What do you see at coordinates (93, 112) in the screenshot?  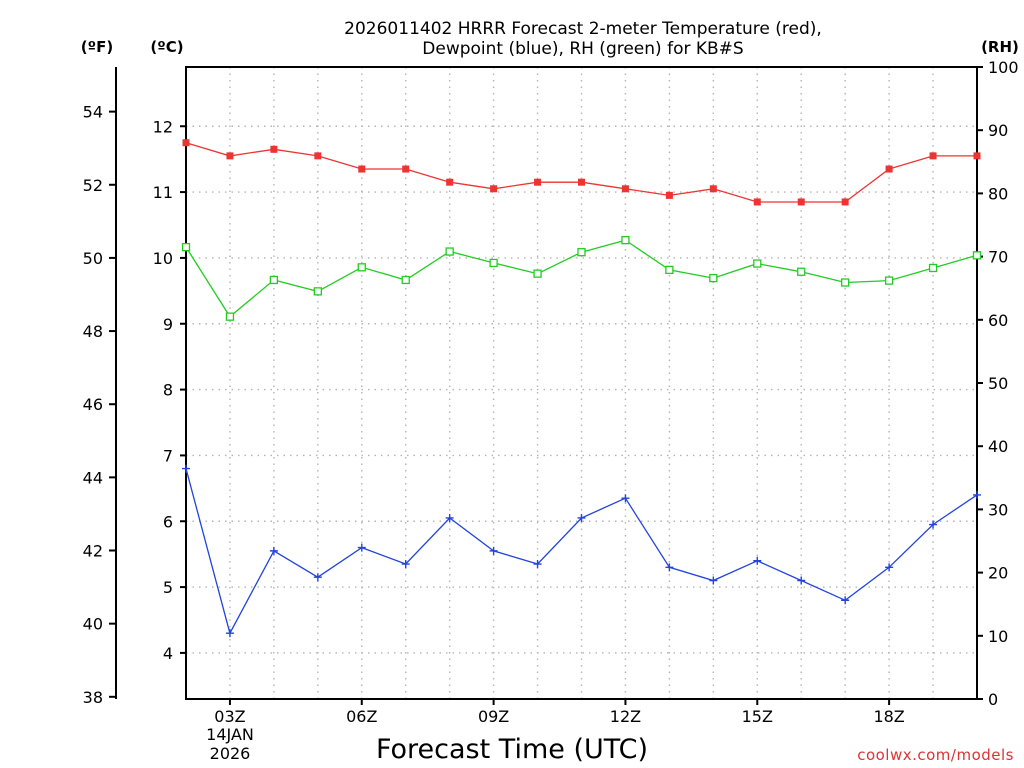 I see `fahrenheit-tick-label: 54` at bounding box center [93, 112].